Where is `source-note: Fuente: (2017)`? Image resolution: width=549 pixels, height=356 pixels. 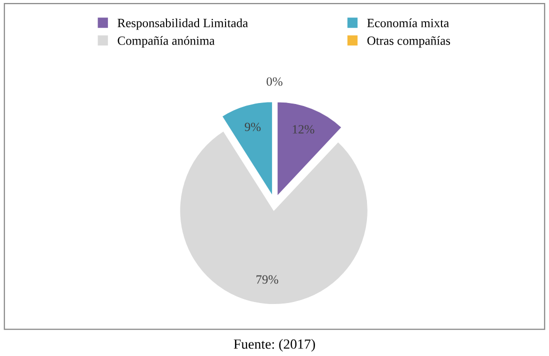
source-note: Fuente: (2017) is located at coordinates (274, 345).